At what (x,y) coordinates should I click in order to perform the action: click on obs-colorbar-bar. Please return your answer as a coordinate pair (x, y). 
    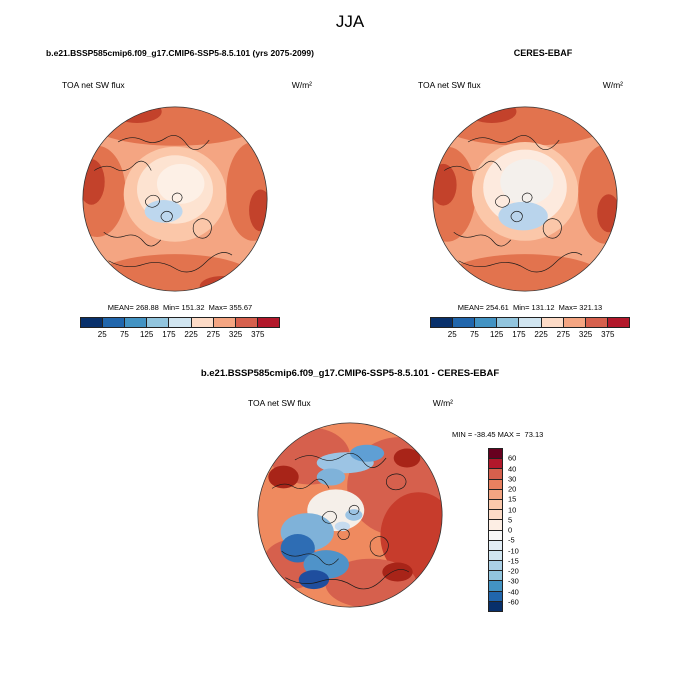
    Looking at the image, I should click on (530, 322).